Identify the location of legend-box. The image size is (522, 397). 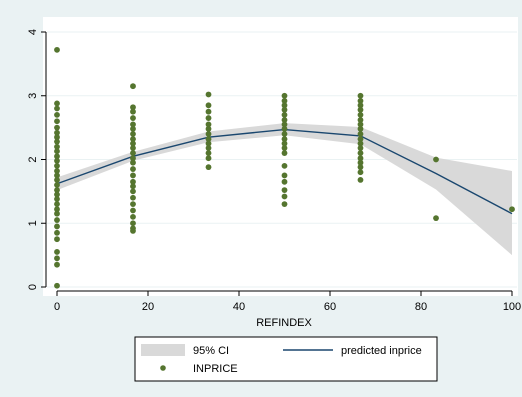
(286, 359).